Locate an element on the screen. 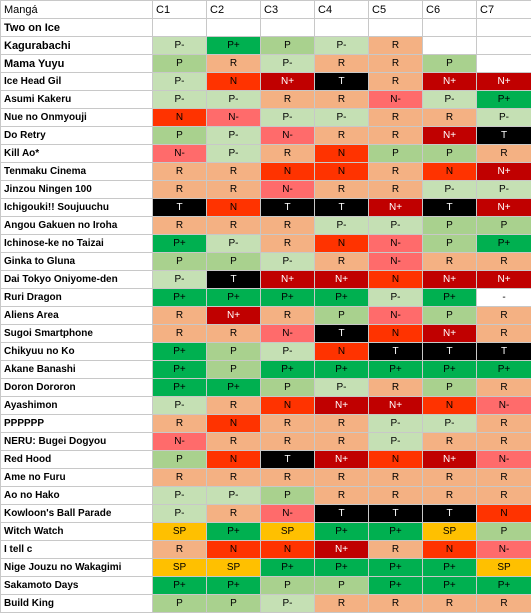 The image size is (531, 613). manga-title: Ame no Furu is located at coordinates (77, 478).